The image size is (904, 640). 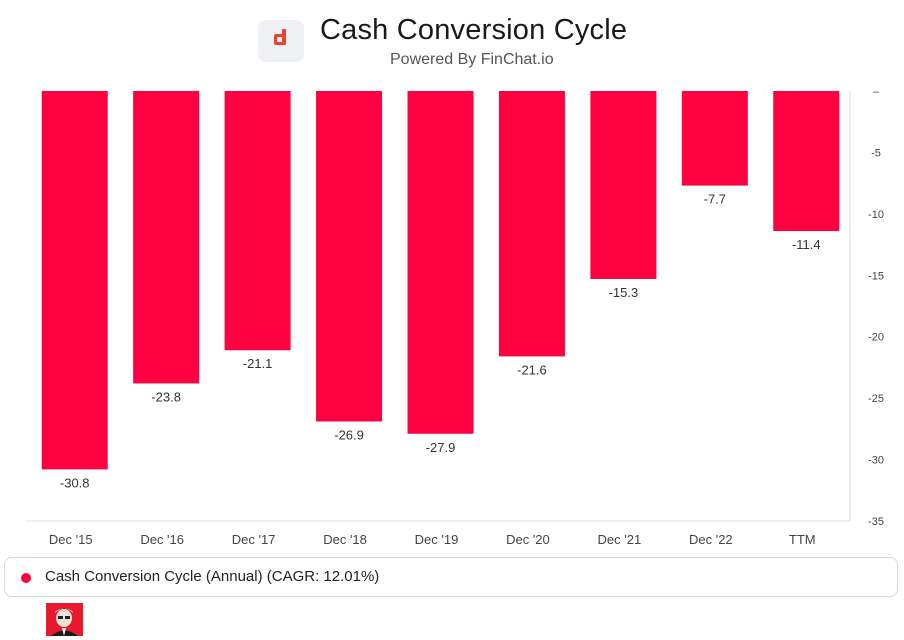 What do you see at coordinates (26, 578) in the screenshot?
I see `legend-marker` at bounding box center [26, 578].